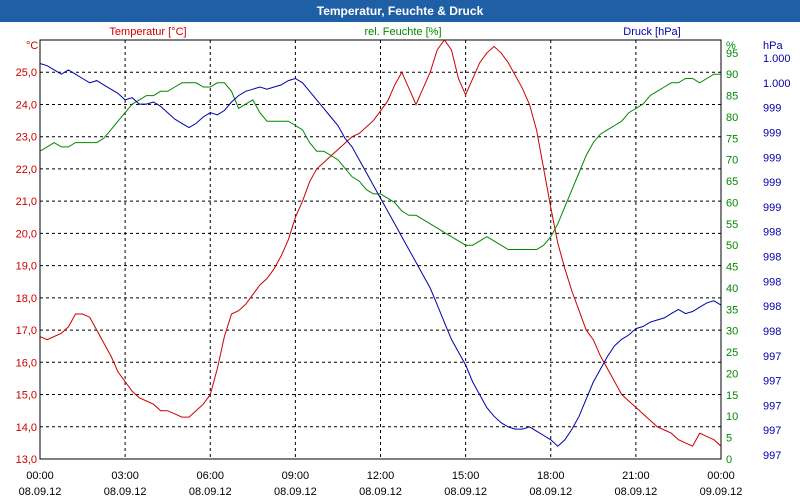 This screenshot has width=800, height=500. Describe the element at coordinates (636, 476) in the screenshot. I see `x-tick-time: 21:00` at that location.